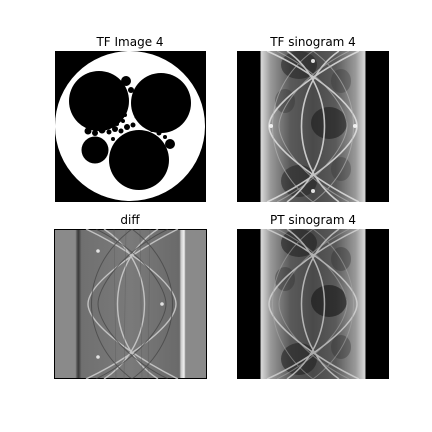  I want to click on pt-sinogram-title: PT sinogram 4, so click(313, 220).